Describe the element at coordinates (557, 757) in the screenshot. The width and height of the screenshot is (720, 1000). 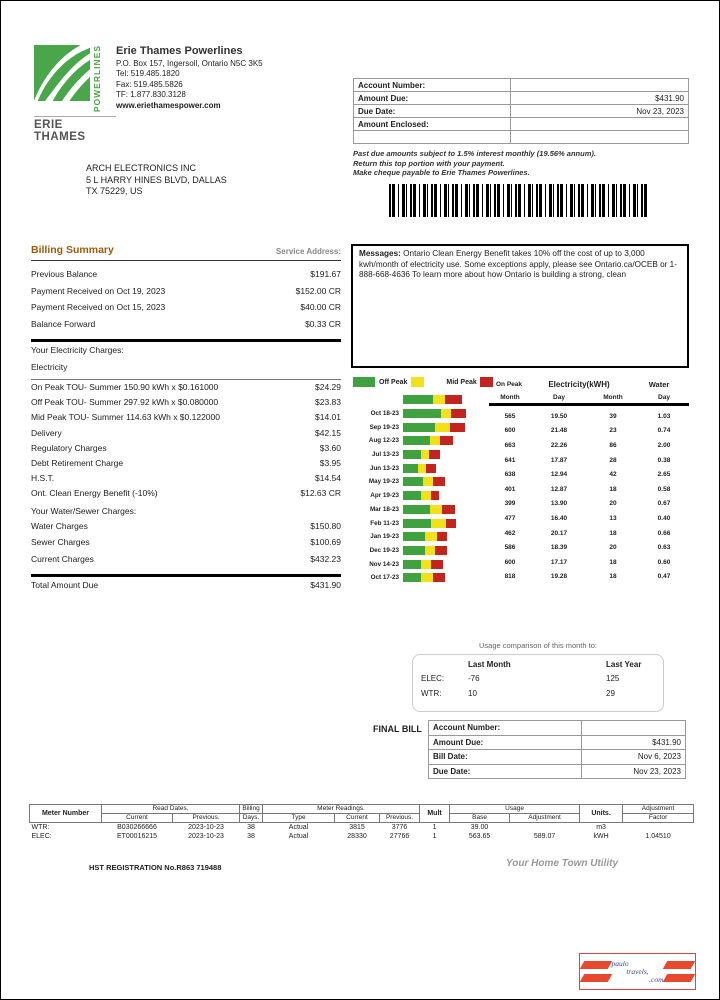
I see `final-bill-row: Bill Date: Nov 6, 2023` at that location.